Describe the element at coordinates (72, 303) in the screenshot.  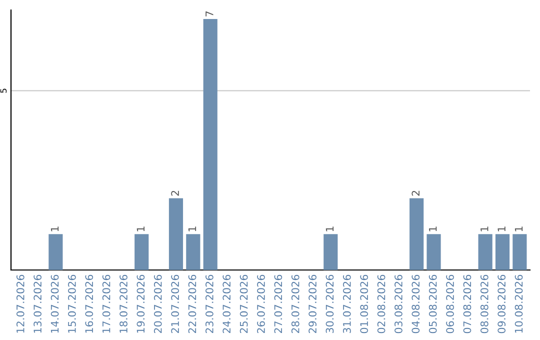
I see `x-tick-label: 15.07.2026` at that location.